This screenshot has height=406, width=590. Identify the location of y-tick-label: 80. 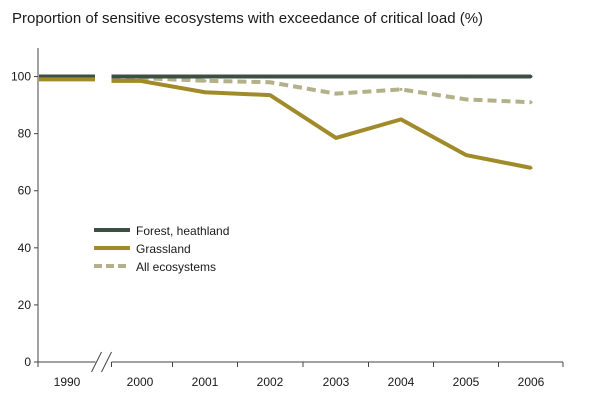
(25, 134).